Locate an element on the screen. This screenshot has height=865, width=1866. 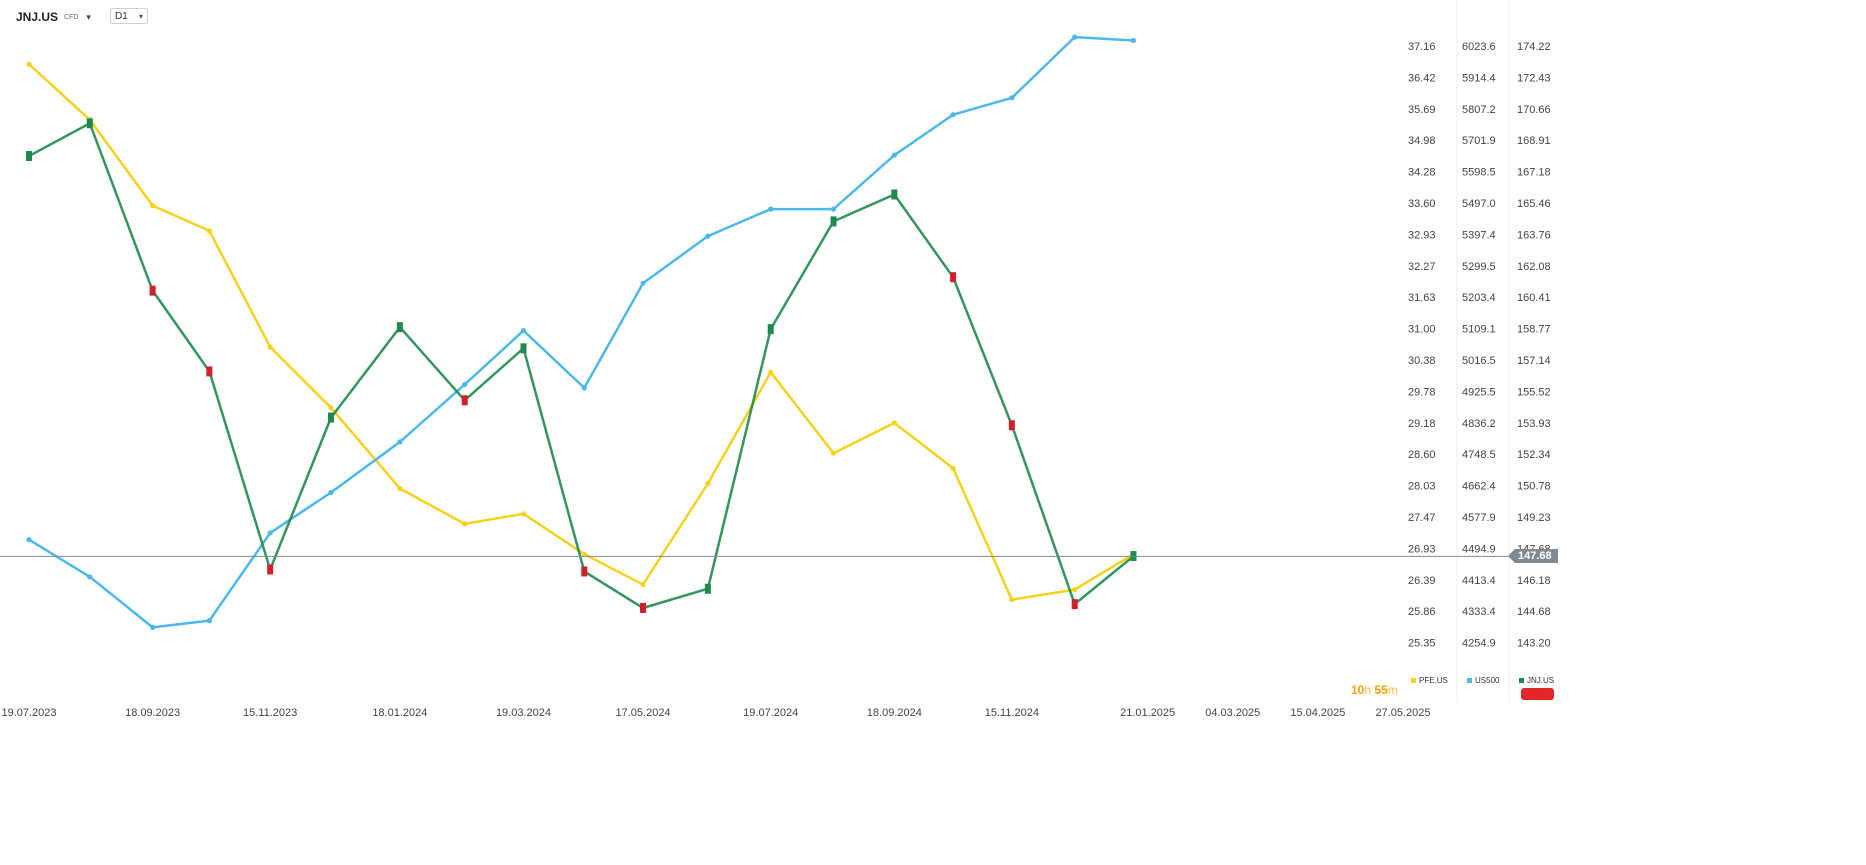
symbol-header: JNJ.US CFD ▾ is located at coordinates (53, 17).